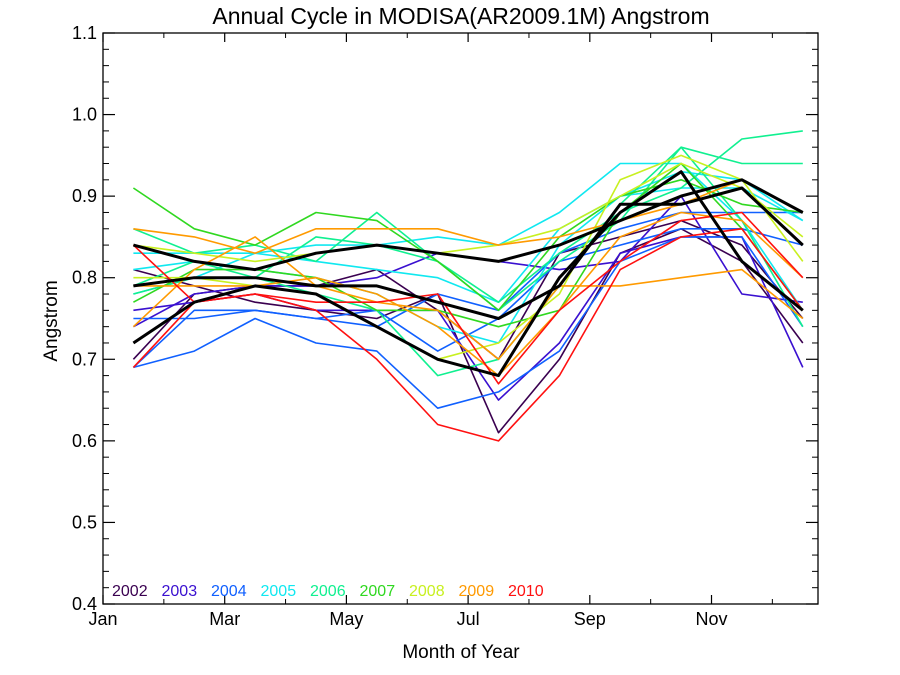  Describe the element at coordinates (130, 591) in the screenshot. I see `legend-item-2002: 2002` at that location.